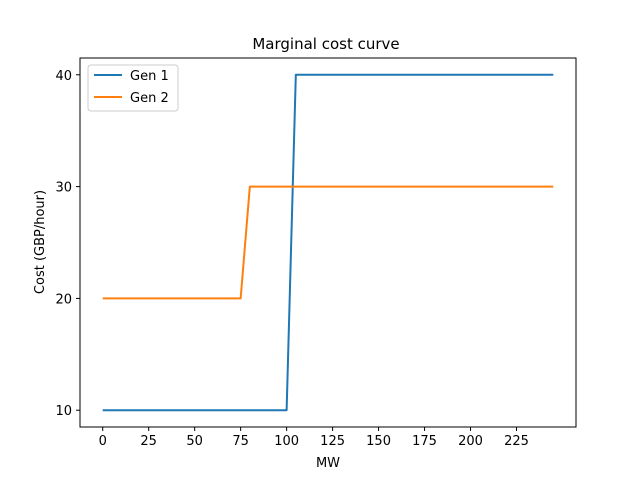  What do you see at coordinates (148, 441) in the screenshot?
I see `x-tick-label: 25` at bounding box center [148, 441].